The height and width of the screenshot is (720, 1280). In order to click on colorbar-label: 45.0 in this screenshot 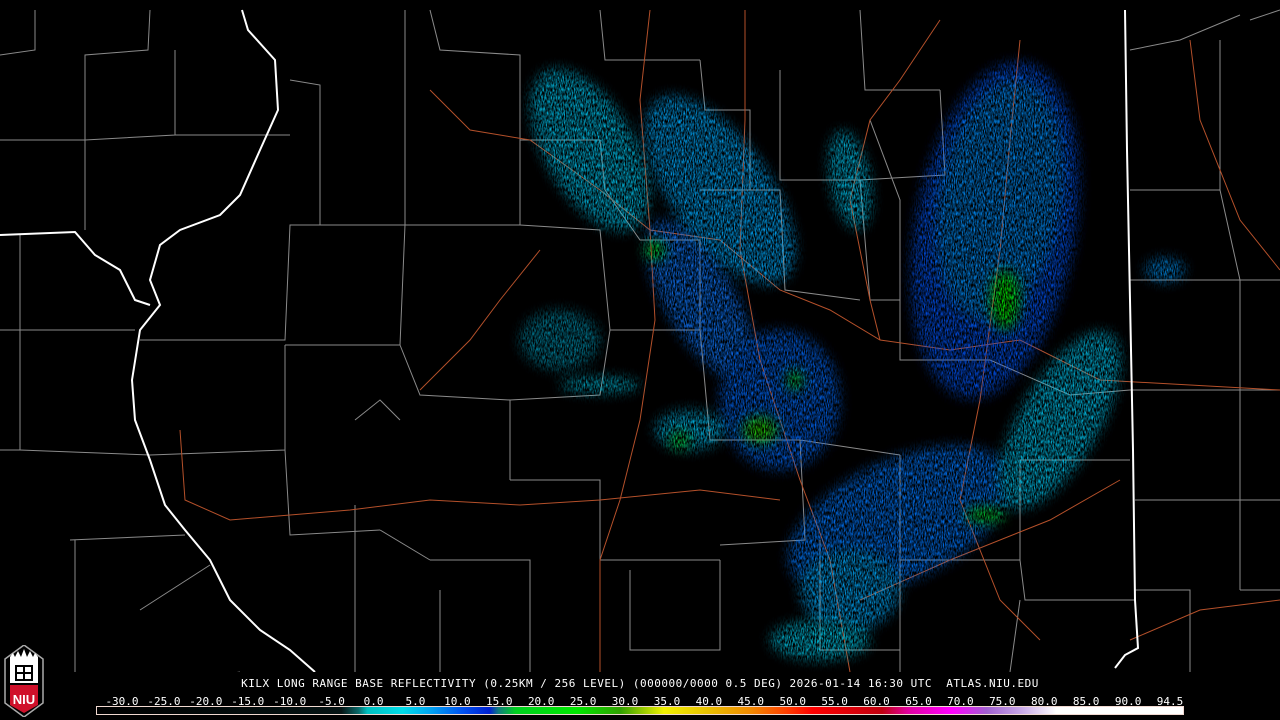, I will do `click(751, 701)`.